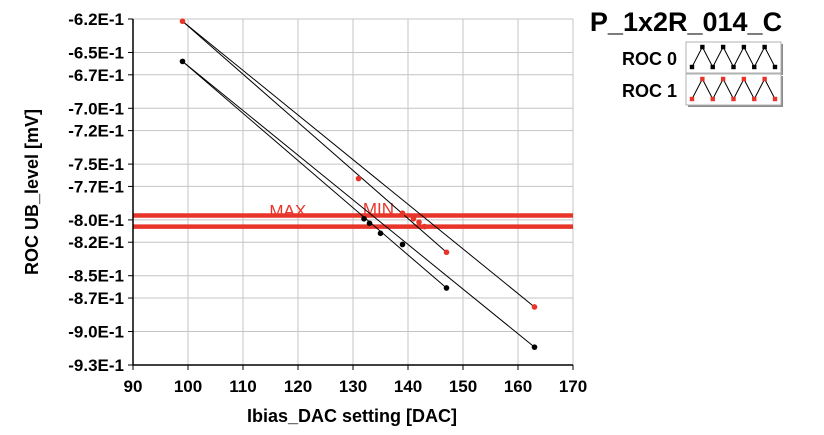 The height and width of the screenshot is (435, 824). I want to click on x-tick-label: 160, so click(518, 386).